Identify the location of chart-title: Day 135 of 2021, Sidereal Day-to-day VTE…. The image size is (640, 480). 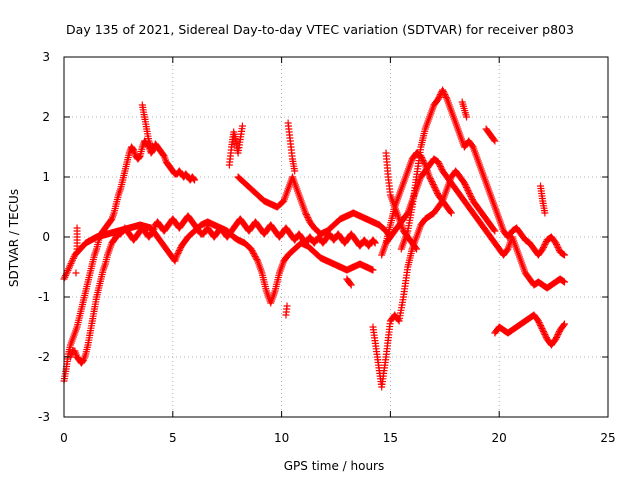
(320, 29).